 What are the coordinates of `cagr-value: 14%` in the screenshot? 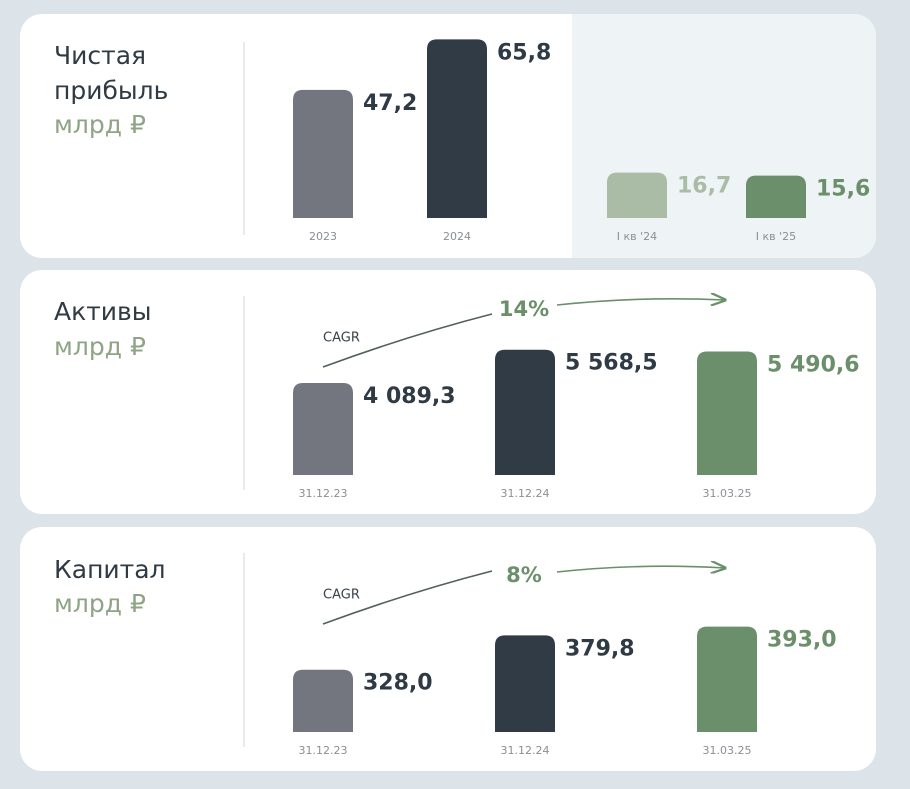 It's located at (524, 309).